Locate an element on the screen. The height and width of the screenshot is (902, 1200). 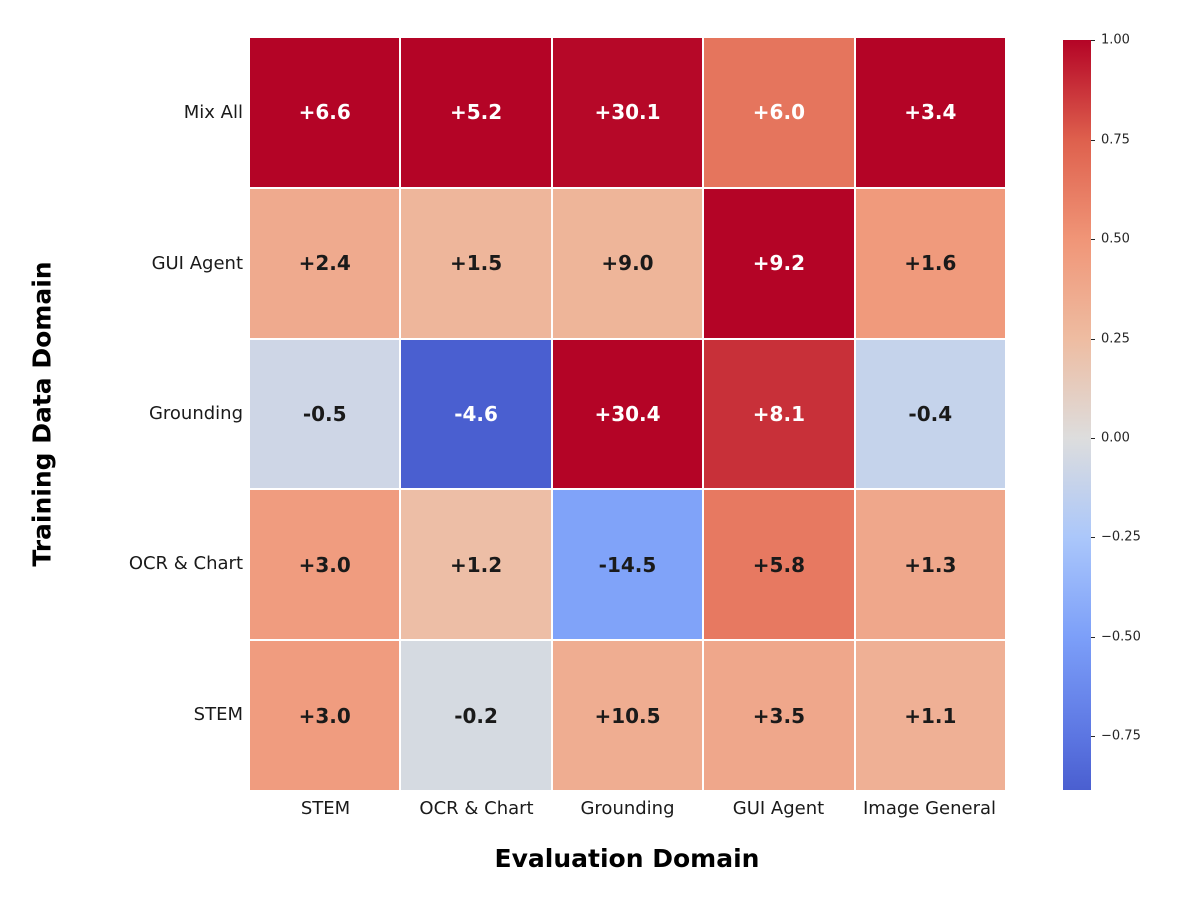
colorbar-tick-label: −0.25 is located at coordinates (1121, 537).